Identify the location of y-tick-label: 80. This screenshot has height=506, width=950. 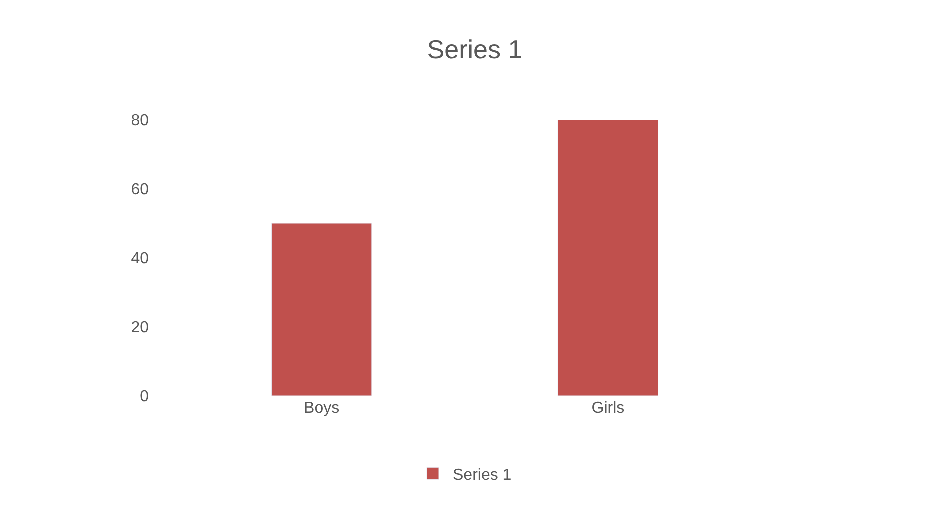
(140, 121).